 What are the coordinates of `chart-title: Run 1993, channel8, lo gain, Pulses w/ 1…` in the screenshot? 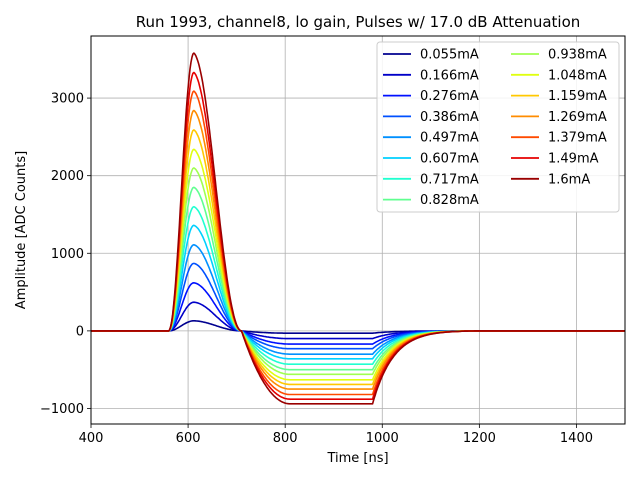 It's located at (358, 22).